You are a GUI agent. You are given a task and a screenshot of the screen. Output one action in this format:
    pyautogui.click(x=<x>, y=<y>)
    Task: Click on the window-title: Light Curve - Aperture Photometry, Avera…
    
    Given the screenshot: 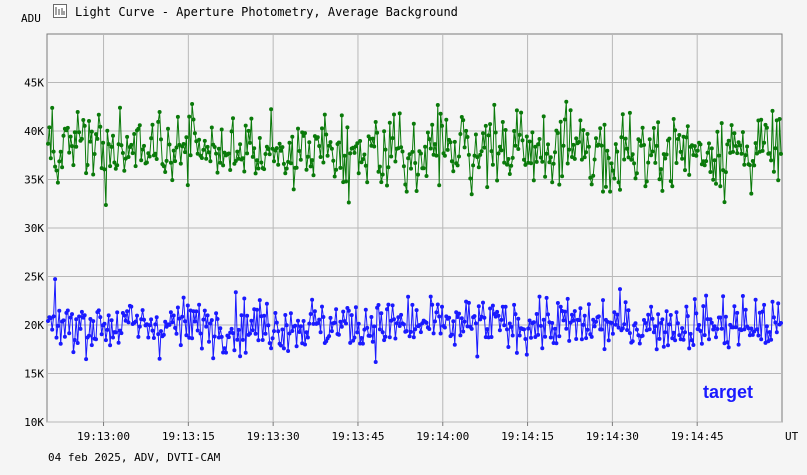 What is the action you would take?
    pyautogui.click(x=266, y=12)
    